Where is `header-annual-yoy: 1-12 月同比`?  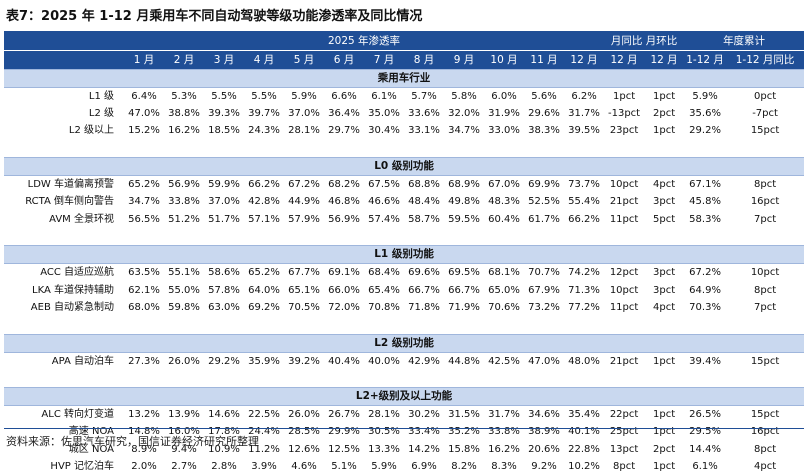
header-annual-yoy: 1-12 月同比 is located at coordinates (765, 59).